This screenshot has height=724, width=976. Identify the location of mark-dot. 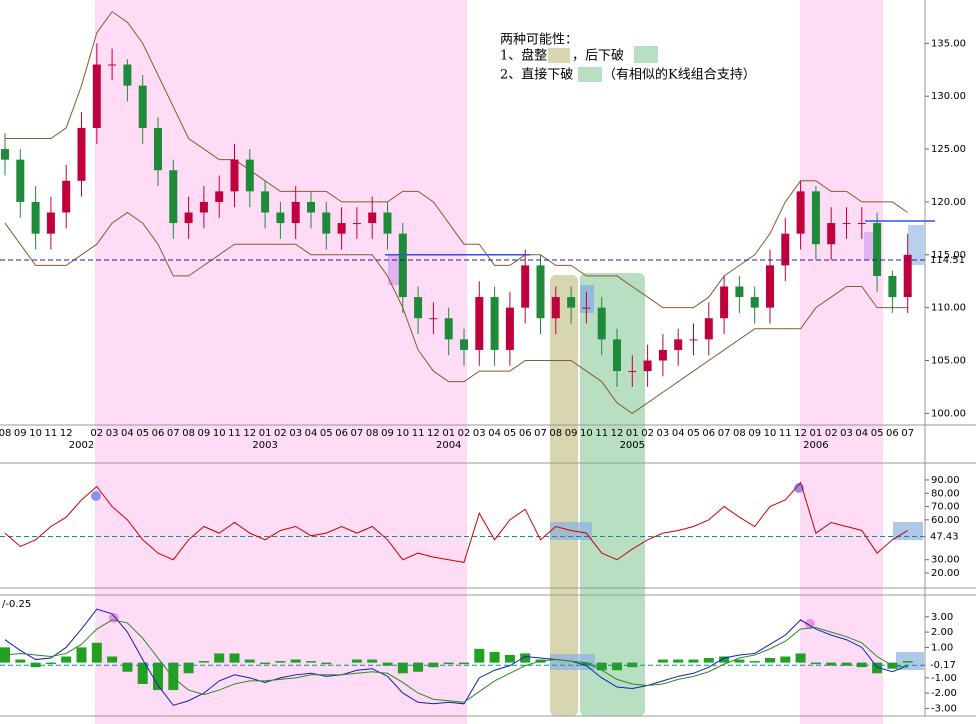
(96, 496).